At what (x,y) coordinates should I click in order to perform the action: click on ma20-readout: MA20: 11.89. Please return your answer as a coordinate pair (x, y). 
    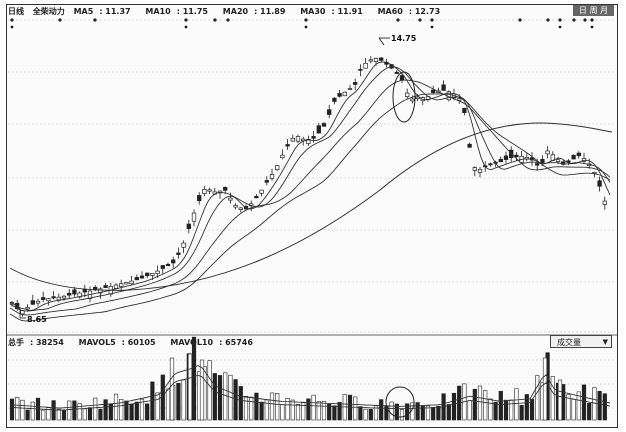
    Looking at the image, I should click on (254, 11).